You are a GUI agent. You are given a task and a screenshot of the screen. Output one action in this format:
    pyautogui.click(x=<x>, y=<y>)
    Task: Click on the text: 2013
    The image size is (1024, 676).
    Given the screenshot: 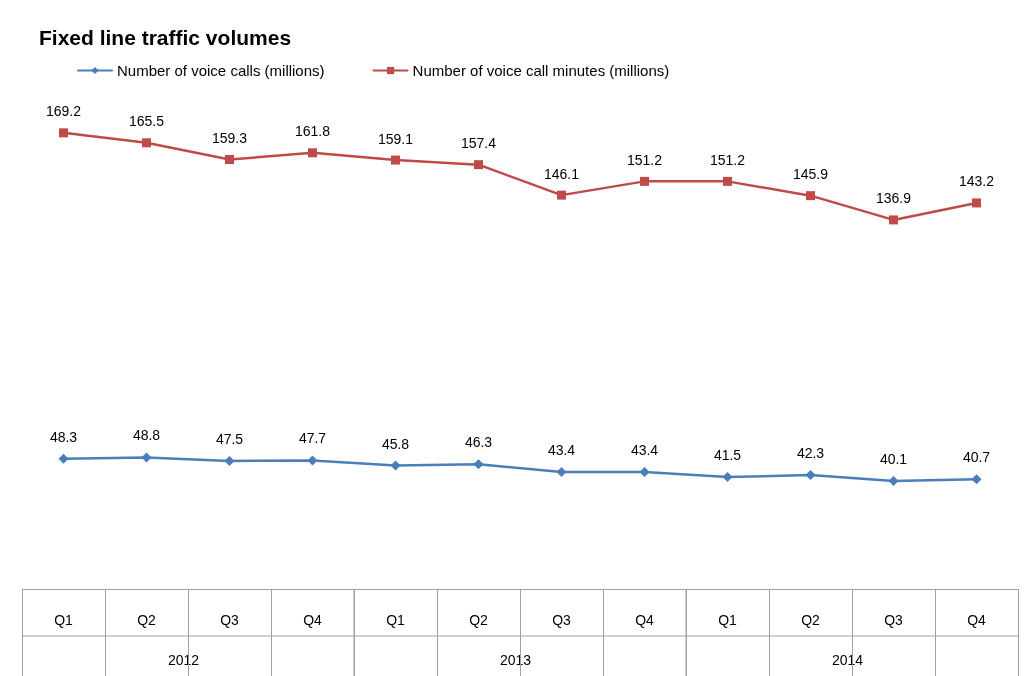 What is the action you would take?
    pyautogui.click(x=516, y=660)
    